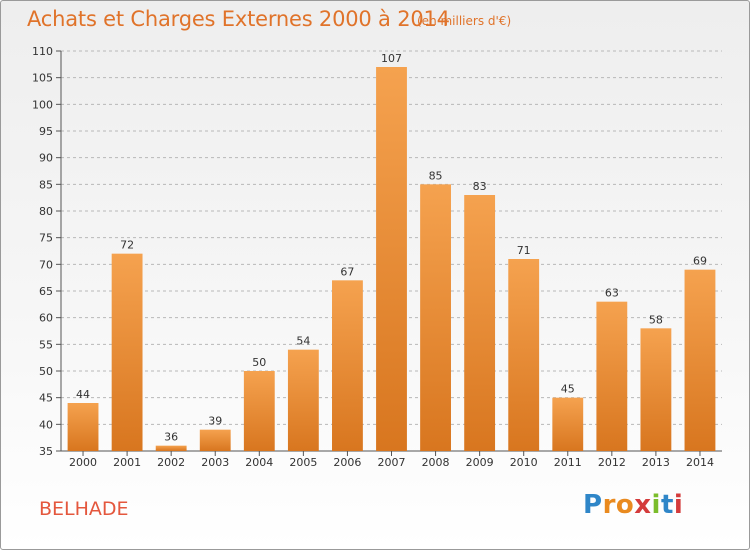  What do you see at coordinates (83, 427) in the screenshot?
I see `bar-2000` at bounding box center [83, 427].